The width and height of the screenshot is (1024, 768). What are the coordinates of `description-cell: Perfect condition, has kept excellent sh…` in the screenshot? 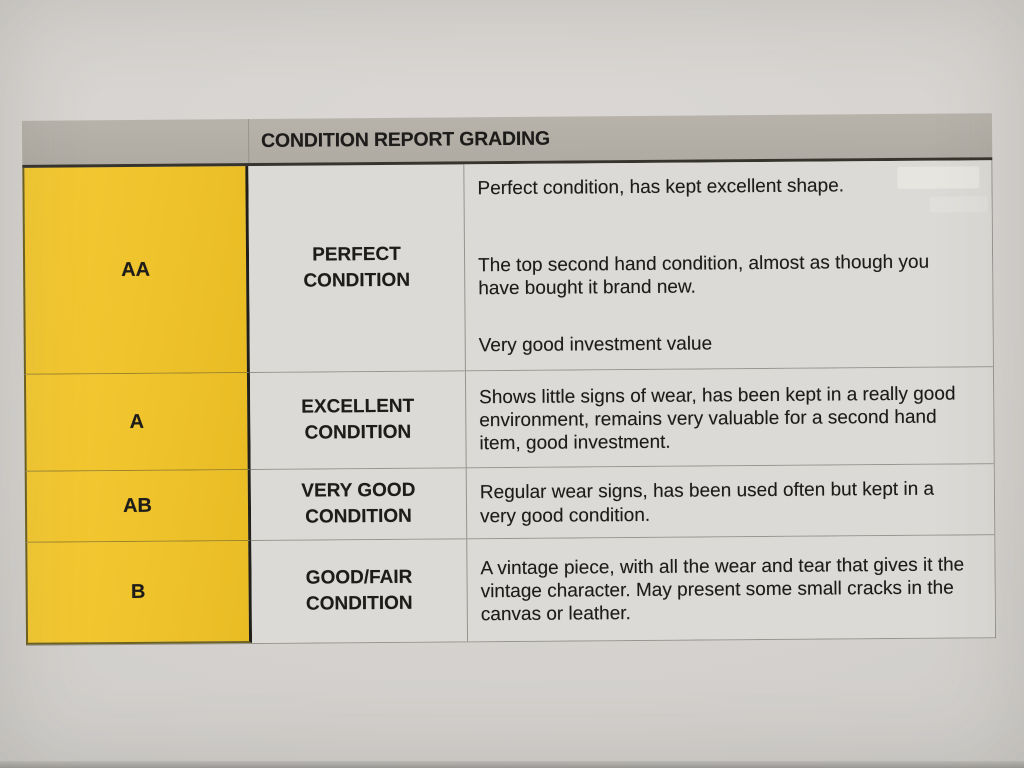 It's located at (728, 266).